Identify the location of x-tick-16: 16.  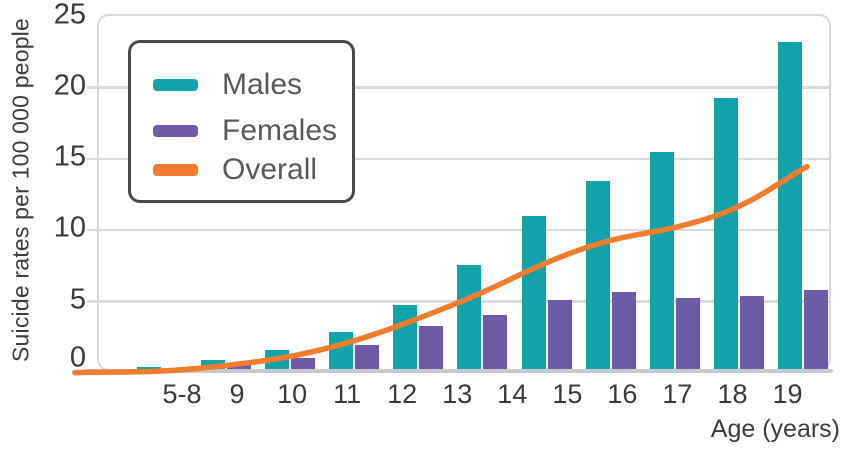
(622, 394).